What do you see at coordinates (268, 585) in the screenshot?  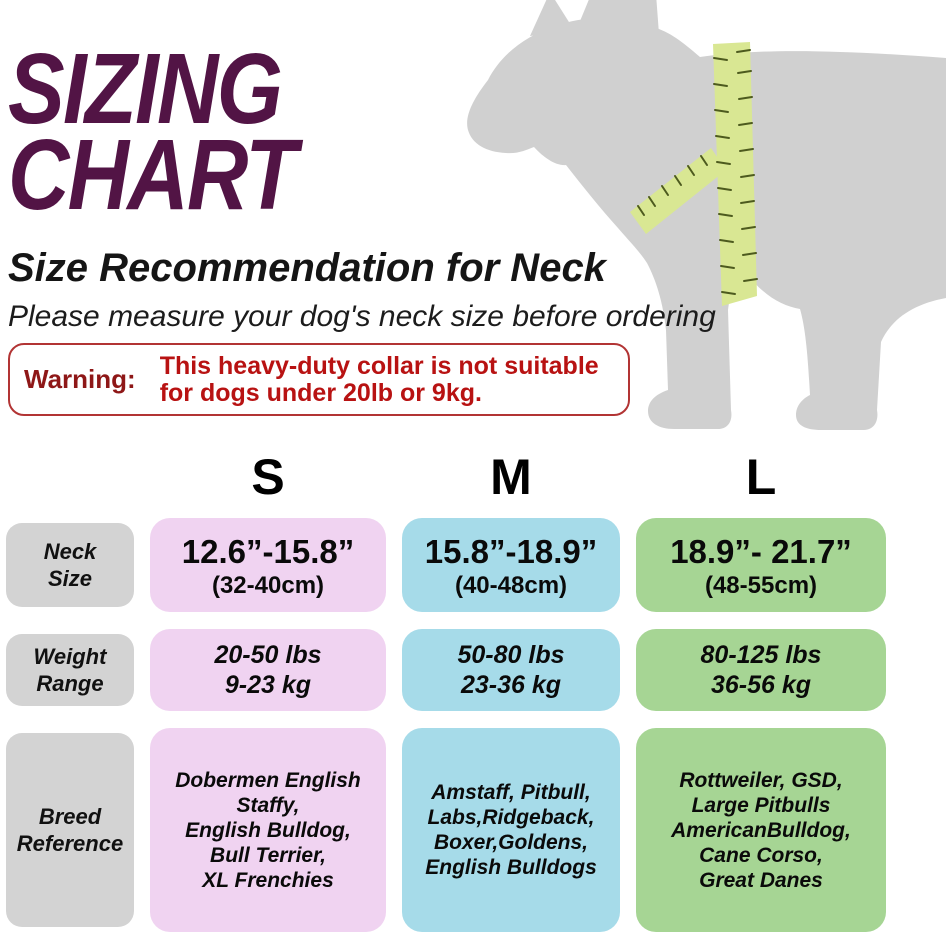 I see `neck-size-s-cm: (32-40cm)` at bounding box center [268, 585].